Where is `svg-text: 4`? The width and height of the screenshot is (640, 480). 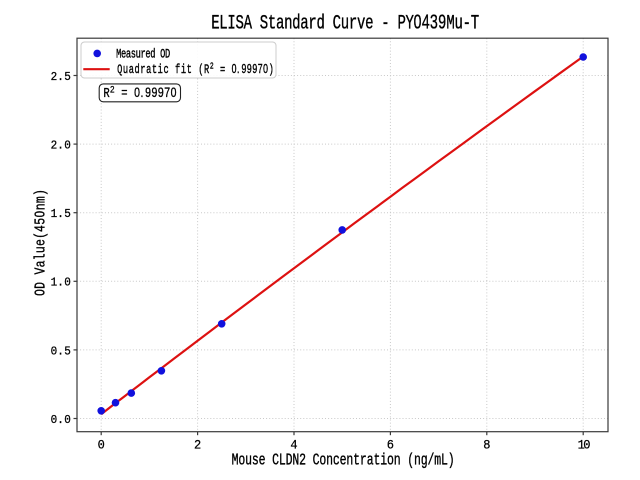 svg-text: 4 is located at coordinates (293, 445).